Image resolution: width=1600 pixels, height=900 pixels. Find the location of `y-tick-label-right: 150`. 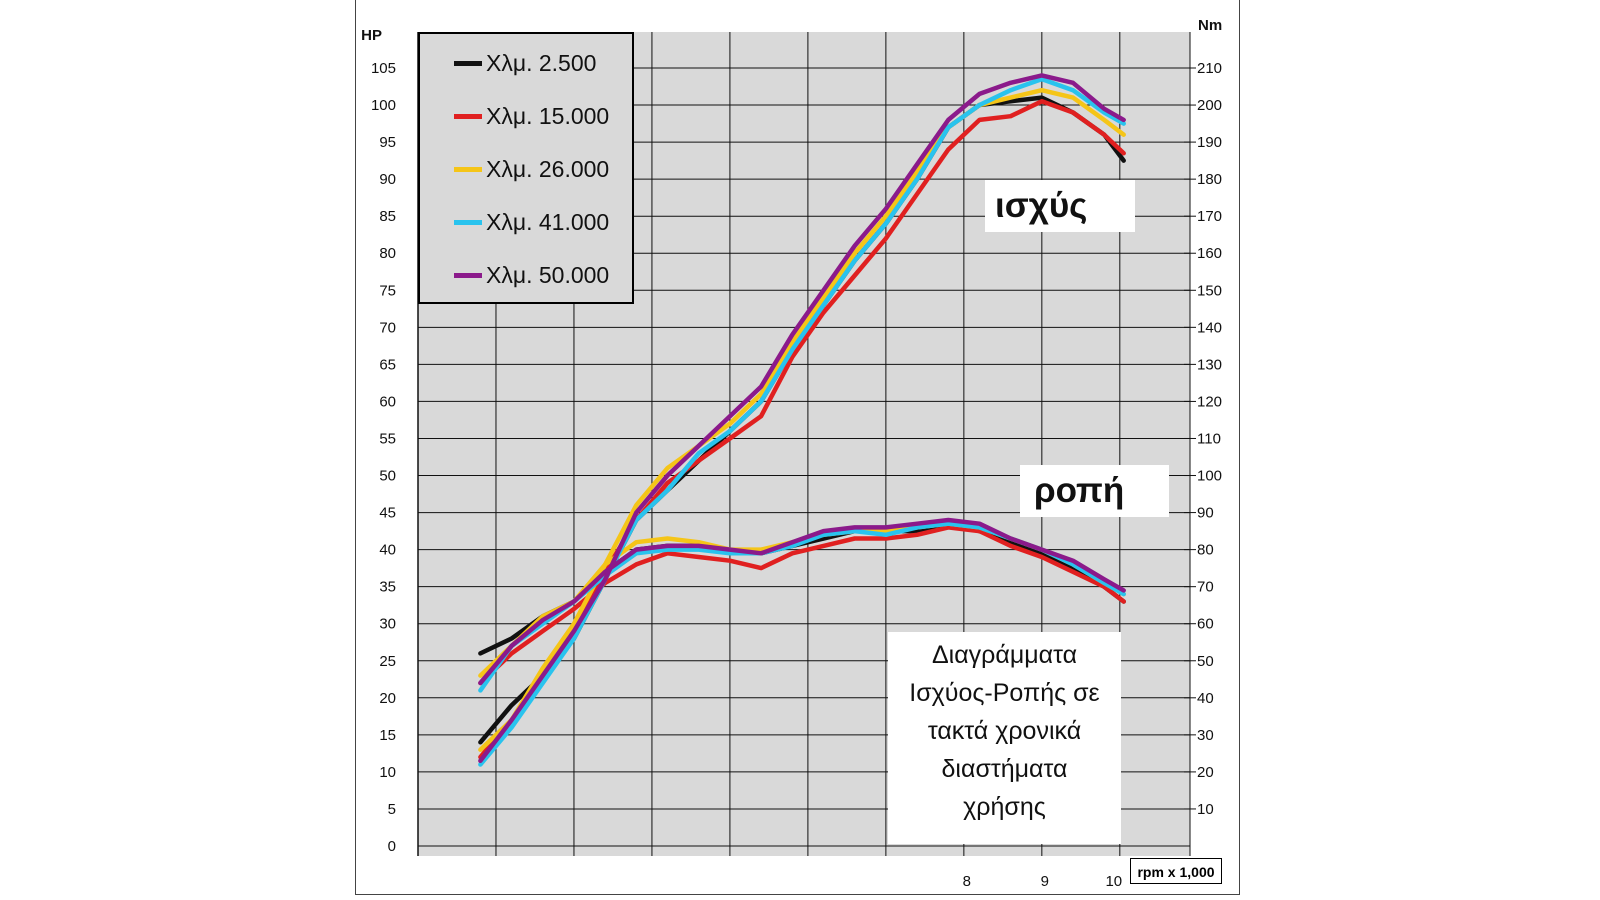

y-tick-label-right: 150 is located at coordinates (1209, 290).